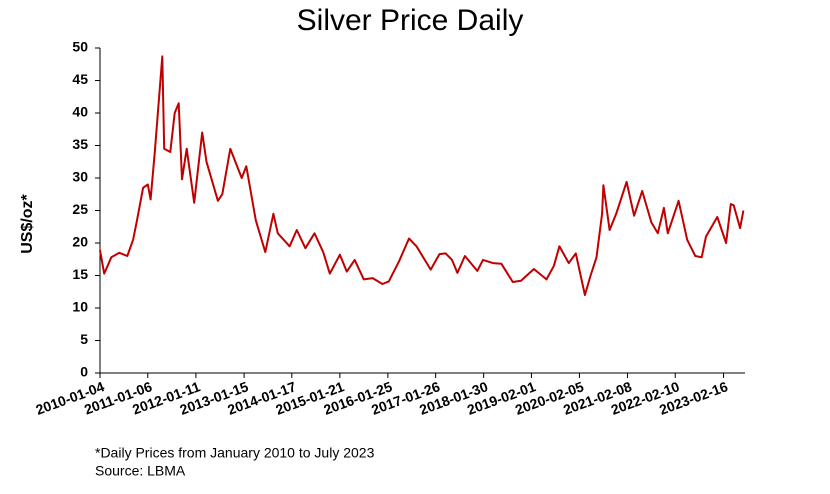  I want to click on y-tick-label: 45, so click(80, 79).